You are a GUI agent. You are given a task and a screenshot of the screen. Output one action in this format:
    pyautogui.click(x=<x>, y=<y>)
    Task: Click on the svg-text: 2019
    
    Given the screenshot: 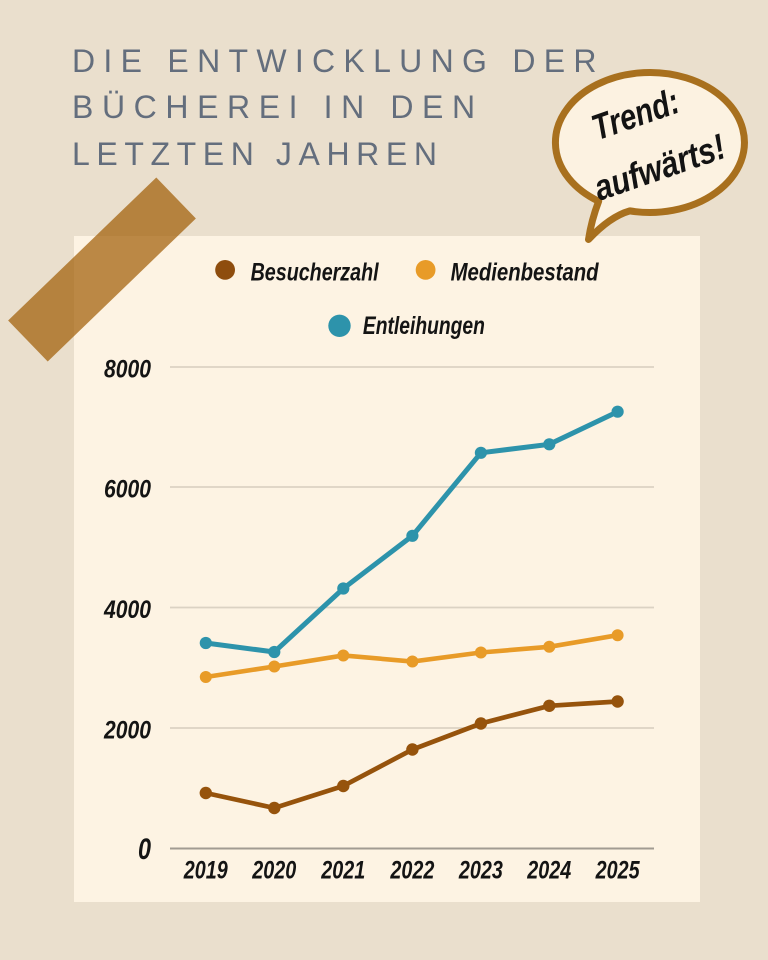 What is the action you would take?
    pyautogui.click(x=205, y=870)
    